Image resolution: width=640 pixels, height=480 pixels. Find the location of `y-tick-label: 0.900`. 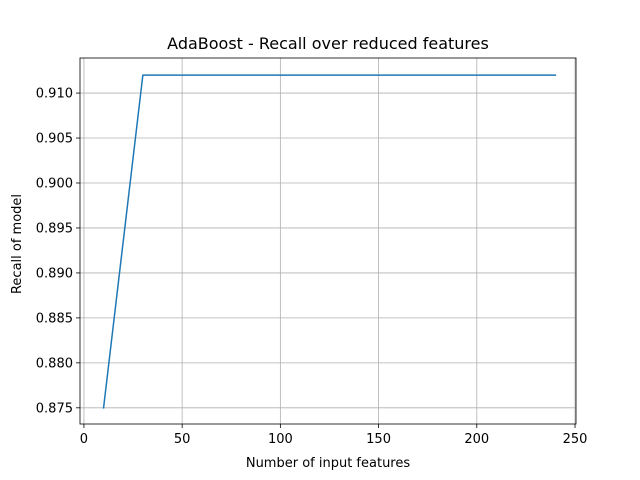

y-tick-label: 0.900 is located at coordinates (54, 183).